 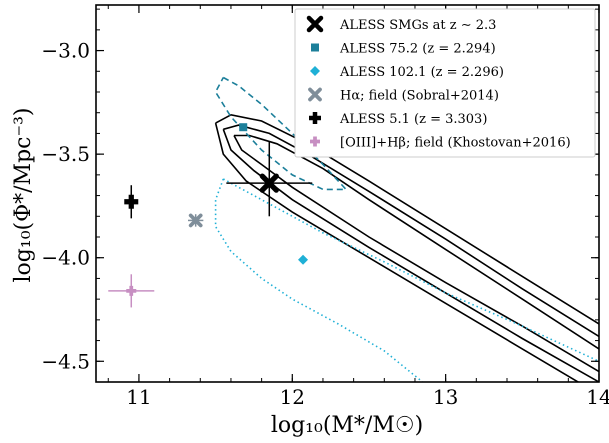 What do you see at coordinates (445, 397) in the screenshot?
I see `x-tick-label: 13` at bounding box center [445, 397].